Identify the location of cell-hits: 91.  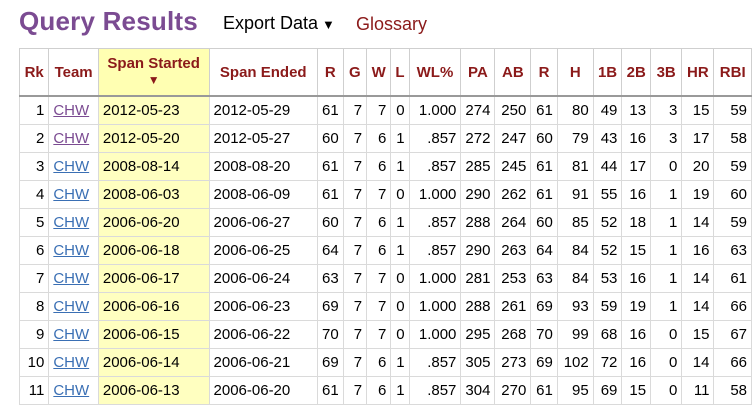
(575, 194).